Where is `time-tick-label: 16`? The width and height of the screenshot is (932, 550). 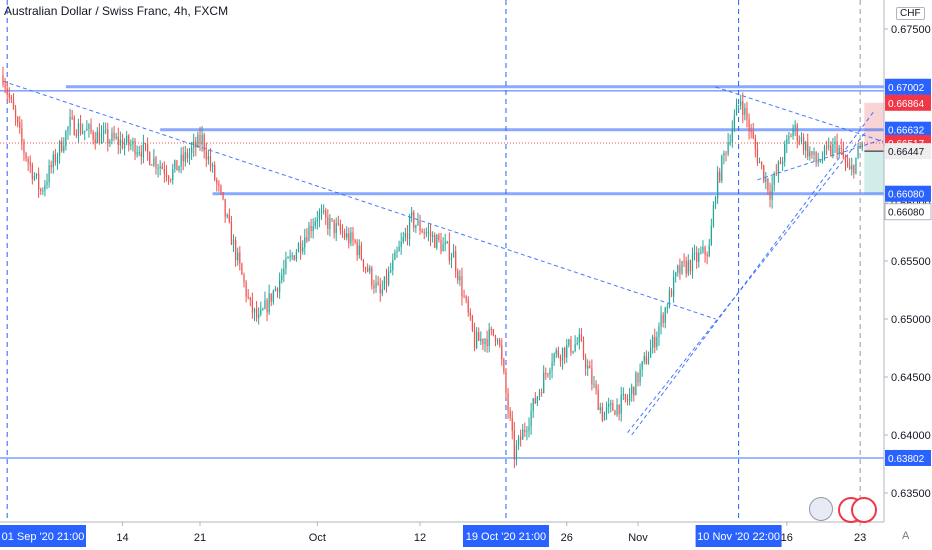 time-tick-label: 16 is located at coordinates (787, 538).